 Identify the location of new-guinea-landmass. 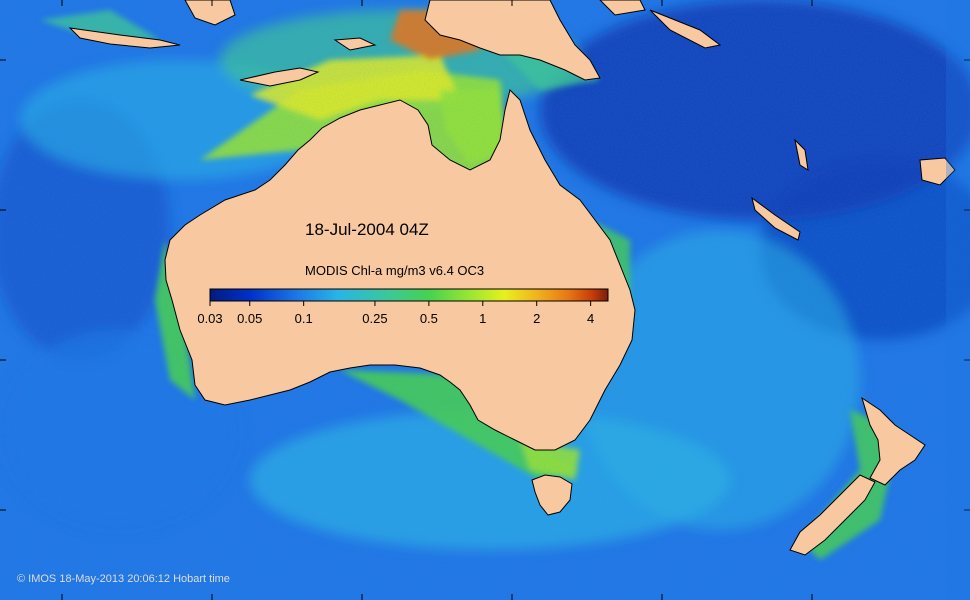
(512, 40).